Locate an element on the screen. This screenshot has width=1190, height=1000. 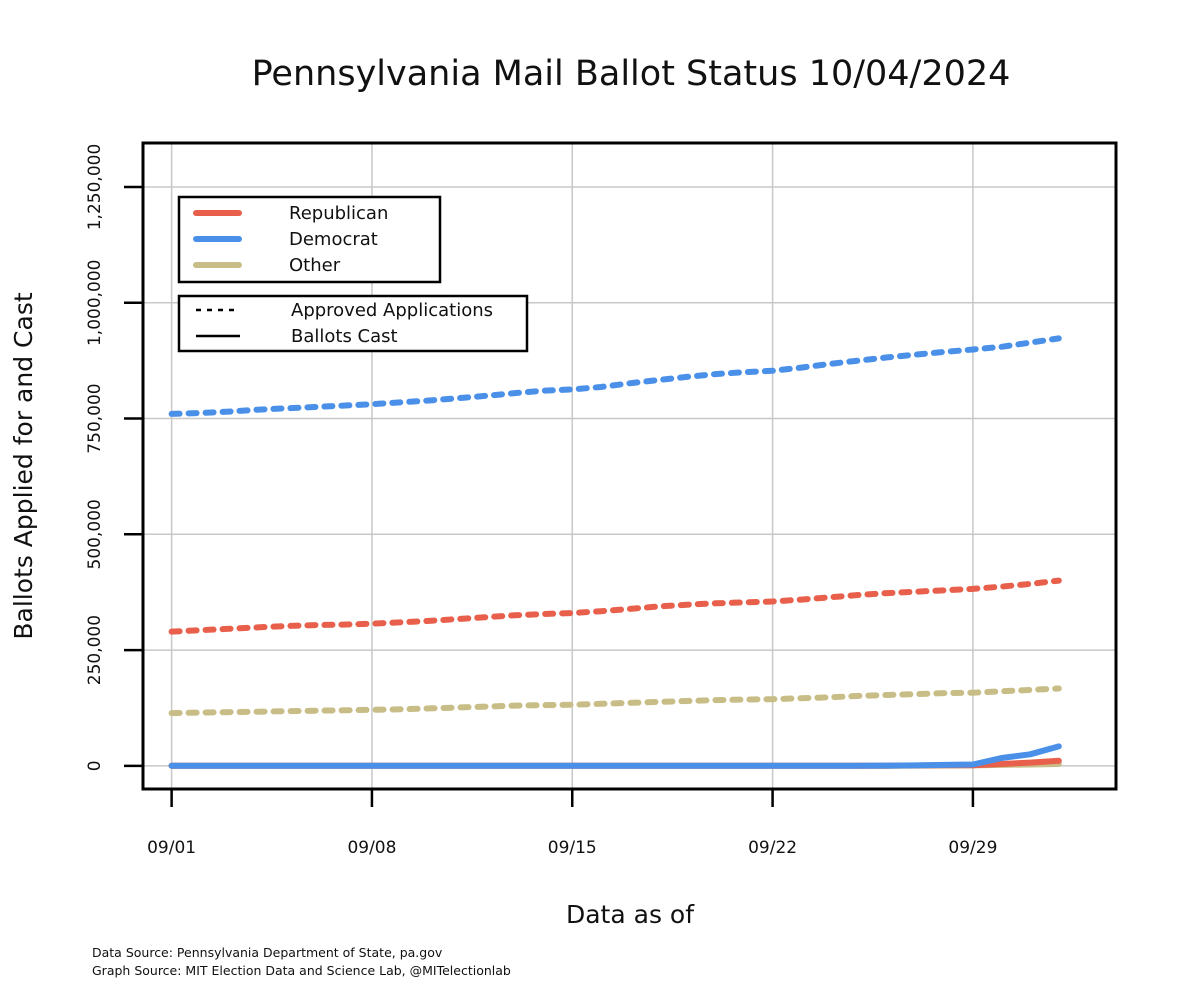
legend-label-approved-applications: Approved Applications is located at coordinates (392, 310).